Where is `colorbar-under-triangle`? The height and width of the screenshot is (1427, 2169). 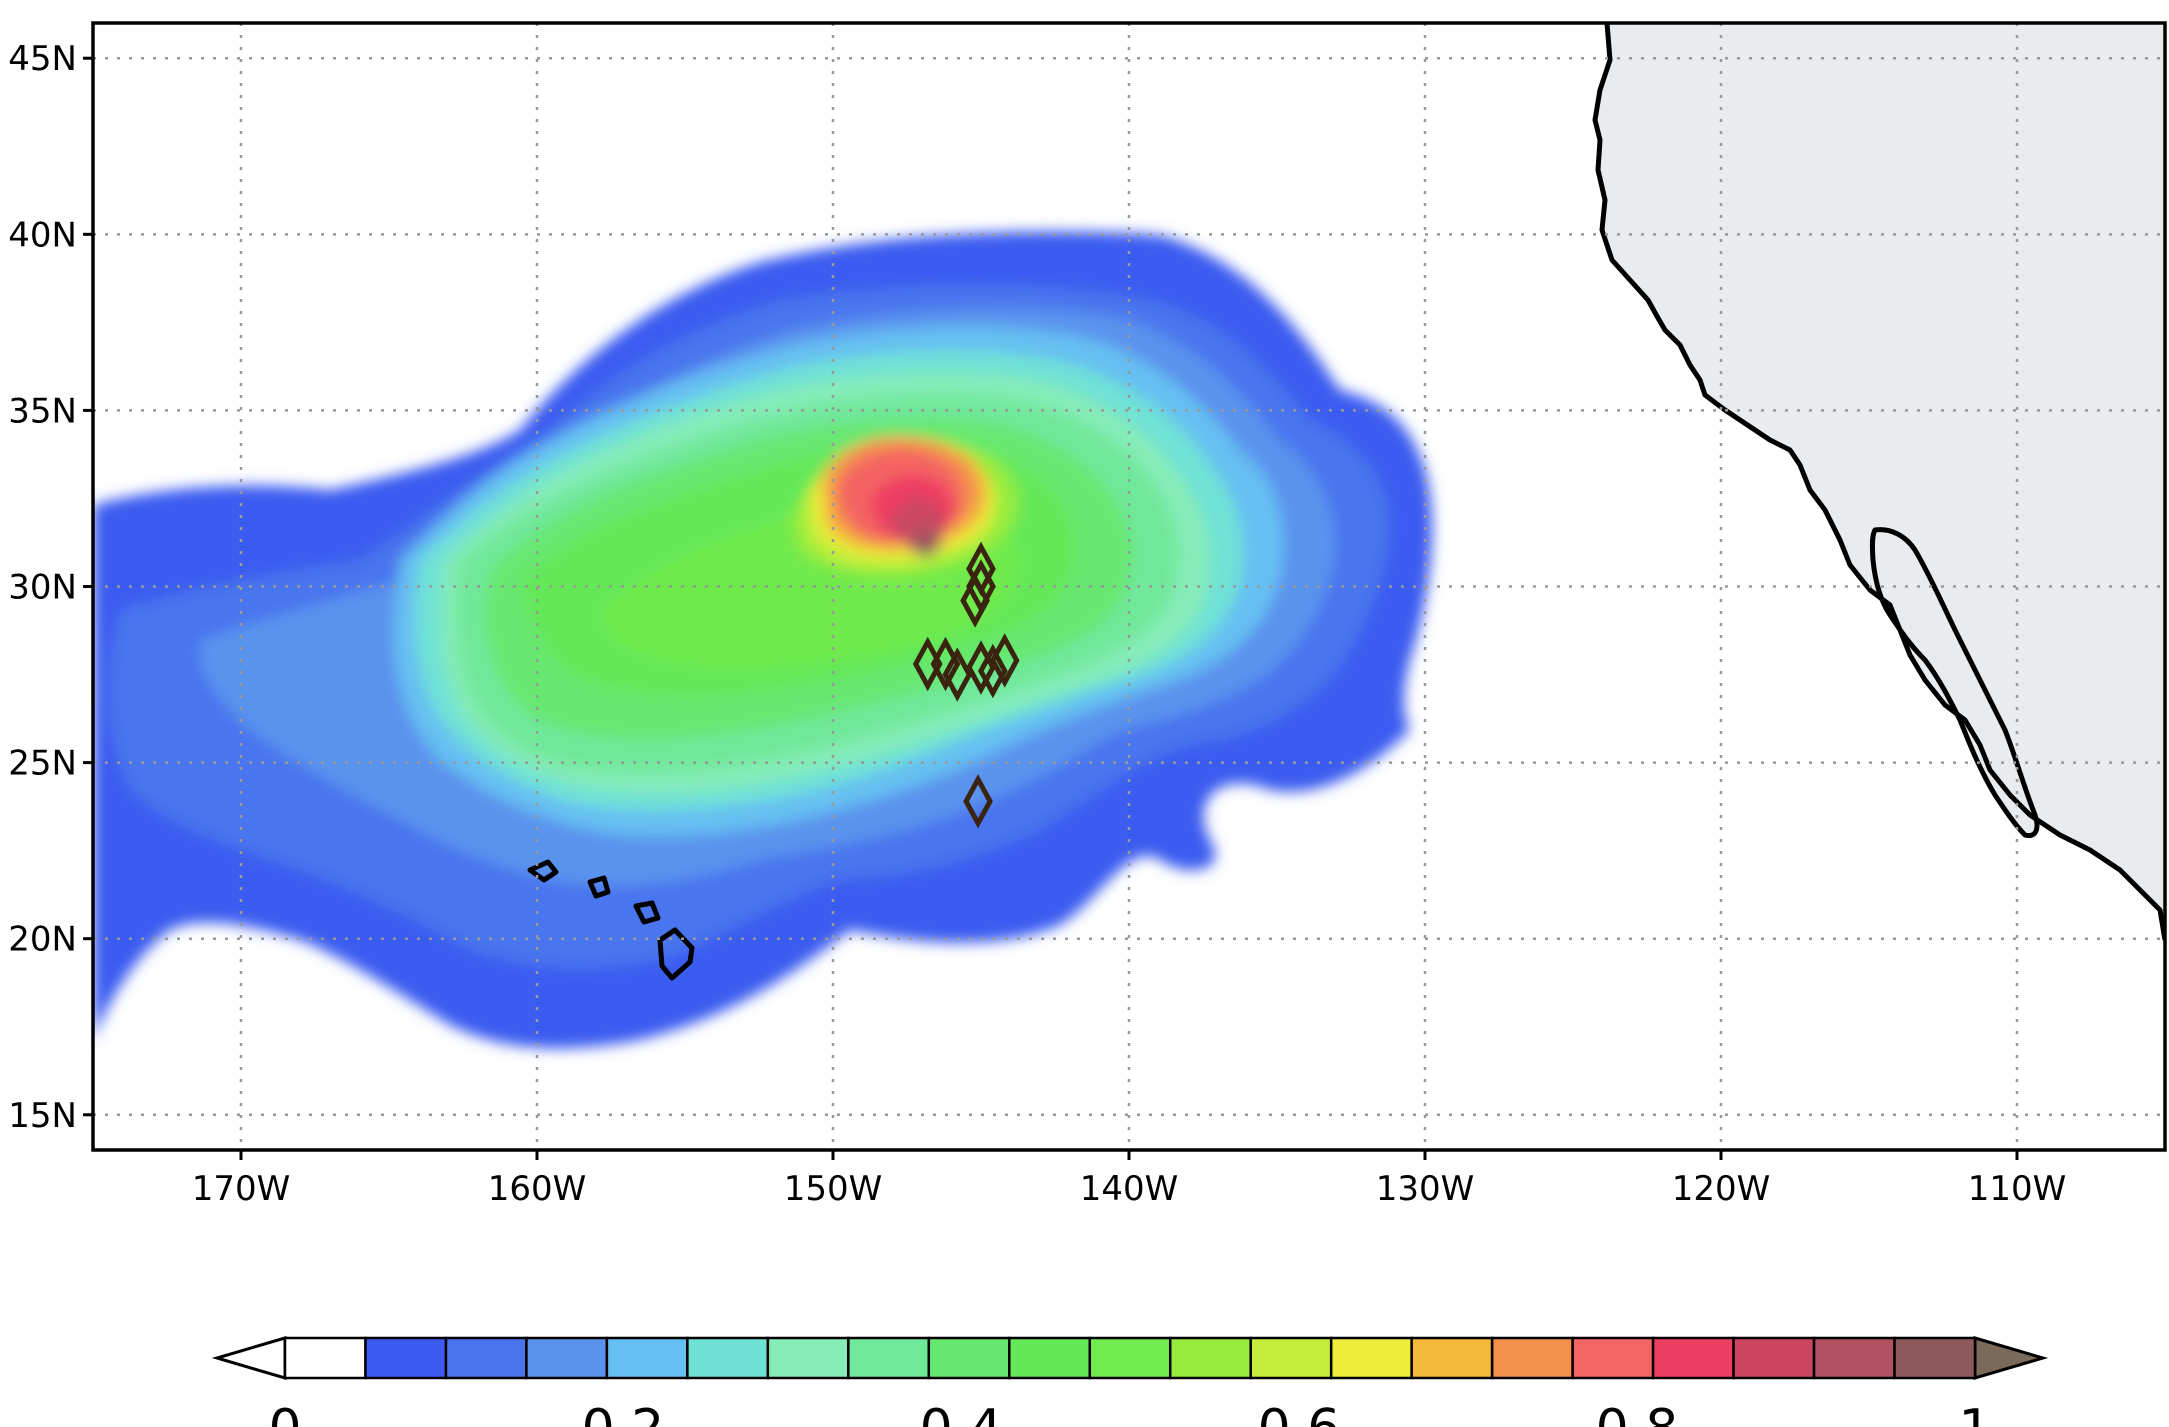 colorbar-under-triangle is located at coordinates (249, 1358).